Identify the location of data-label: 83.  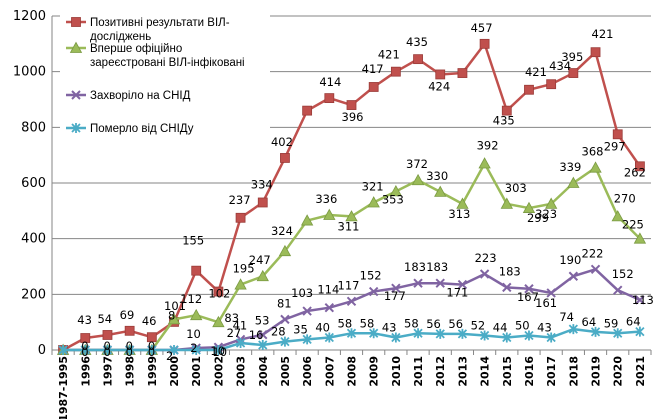
(231, 318).